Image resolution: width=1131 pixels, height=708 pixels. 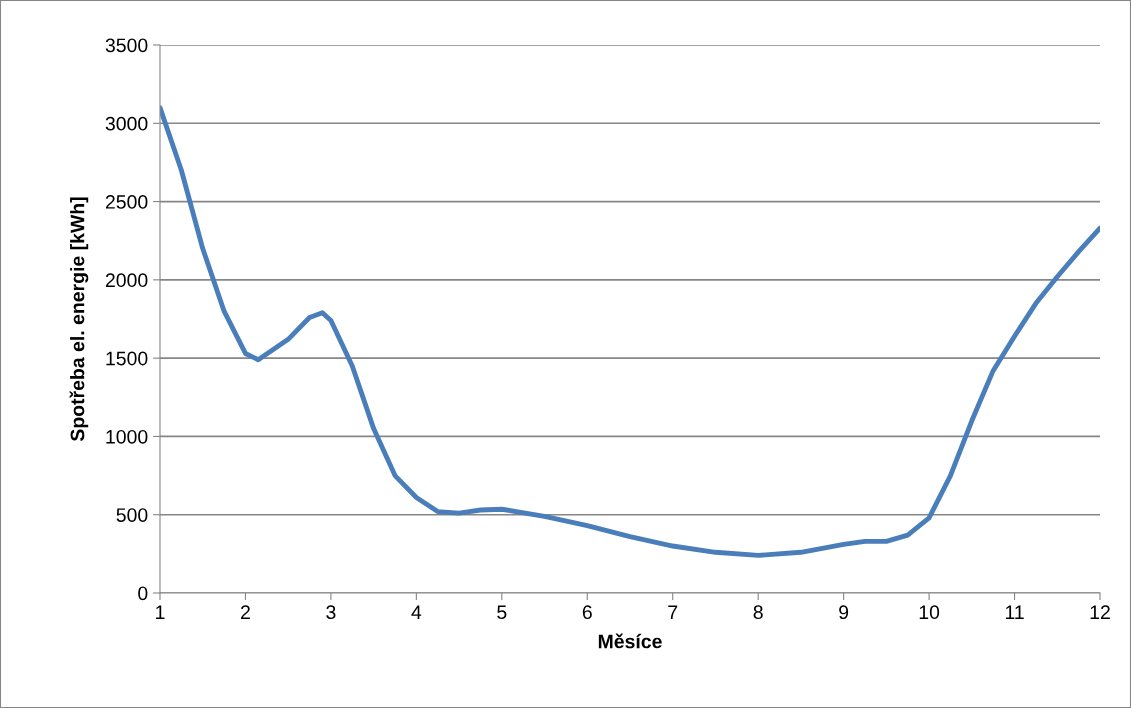 What do you see at coordinates (673, 612) in the screenshot?
I see `x-tick-label: 7` at bounding box center [673, 612].